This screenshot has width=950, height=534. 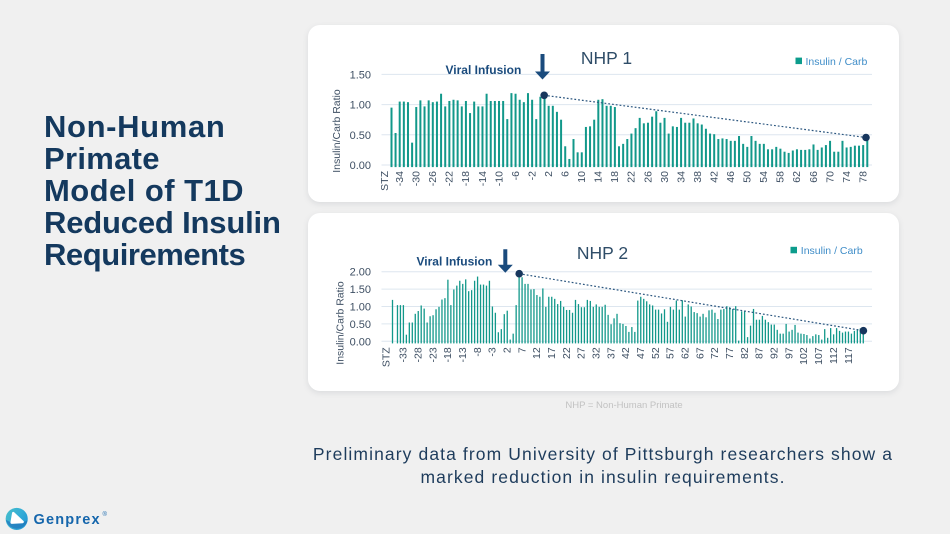 What do you see at coordinates (515, 175) in the screenshot?
I see `svg-text: -6` at bounding box center [515, 175].